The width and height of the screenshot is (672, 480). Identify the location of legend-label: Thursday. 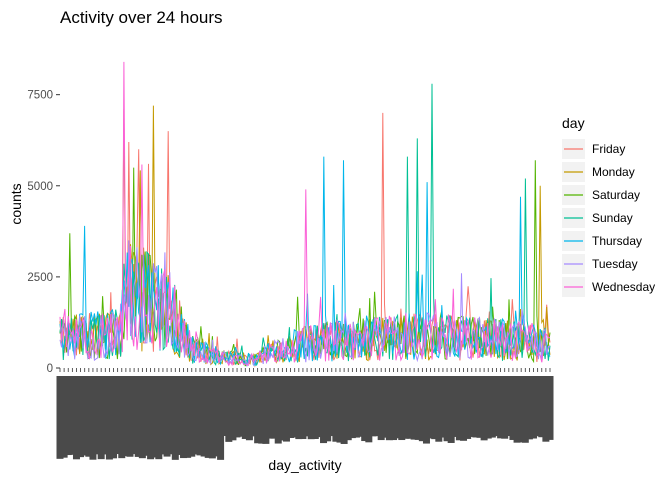
(617, 241).